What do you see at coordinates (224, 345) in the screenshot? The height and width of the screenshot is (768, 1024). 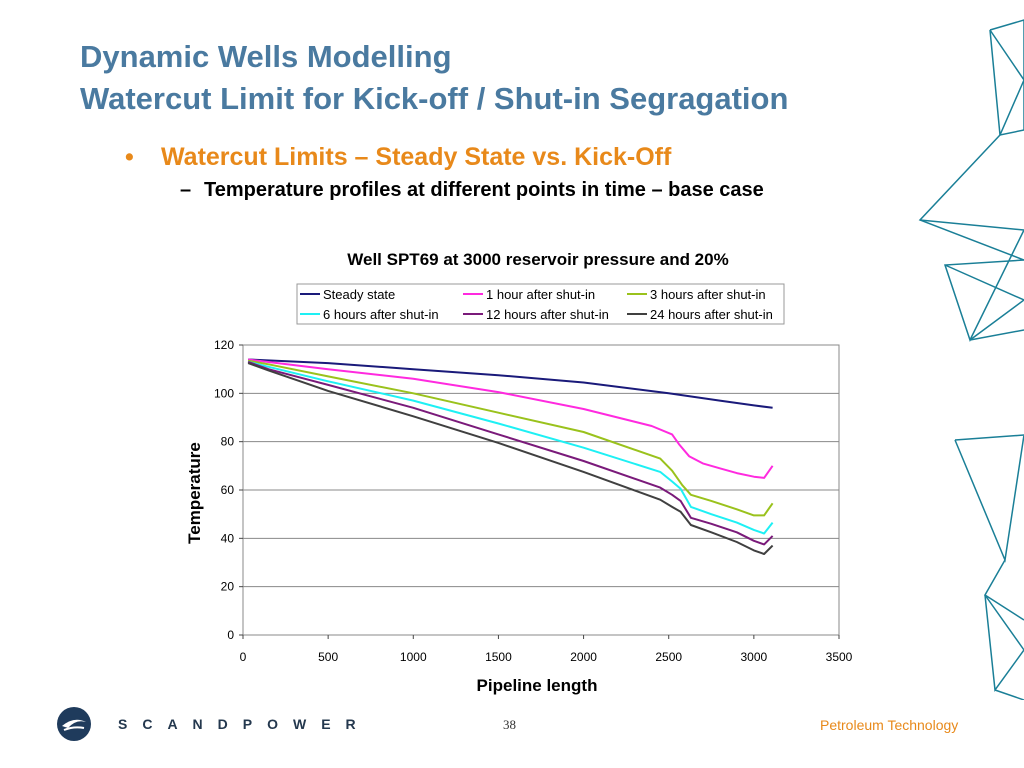 I see `y-tick-label: 120` at bounding box center [224, 345].